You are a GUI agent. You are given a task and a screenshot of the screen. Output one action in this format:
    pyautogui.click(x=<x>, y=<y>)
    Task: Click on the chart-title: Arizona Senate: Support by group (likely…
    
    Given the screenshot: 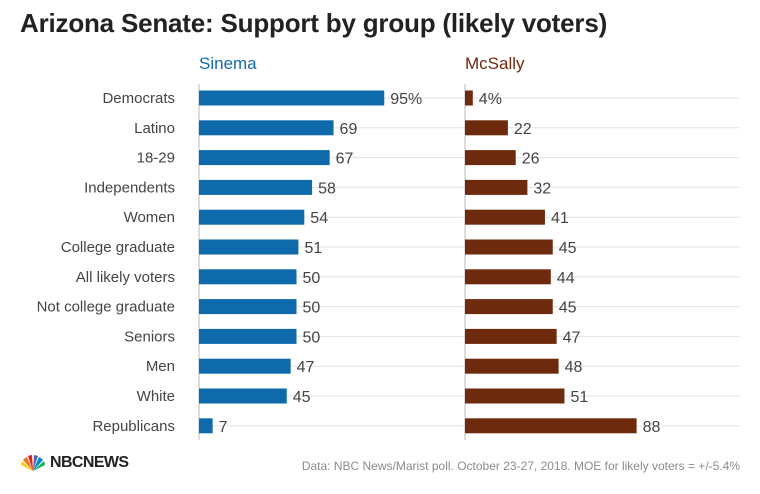 What is the action you would take?
    pyautogui.click(x=314, y=23)
    